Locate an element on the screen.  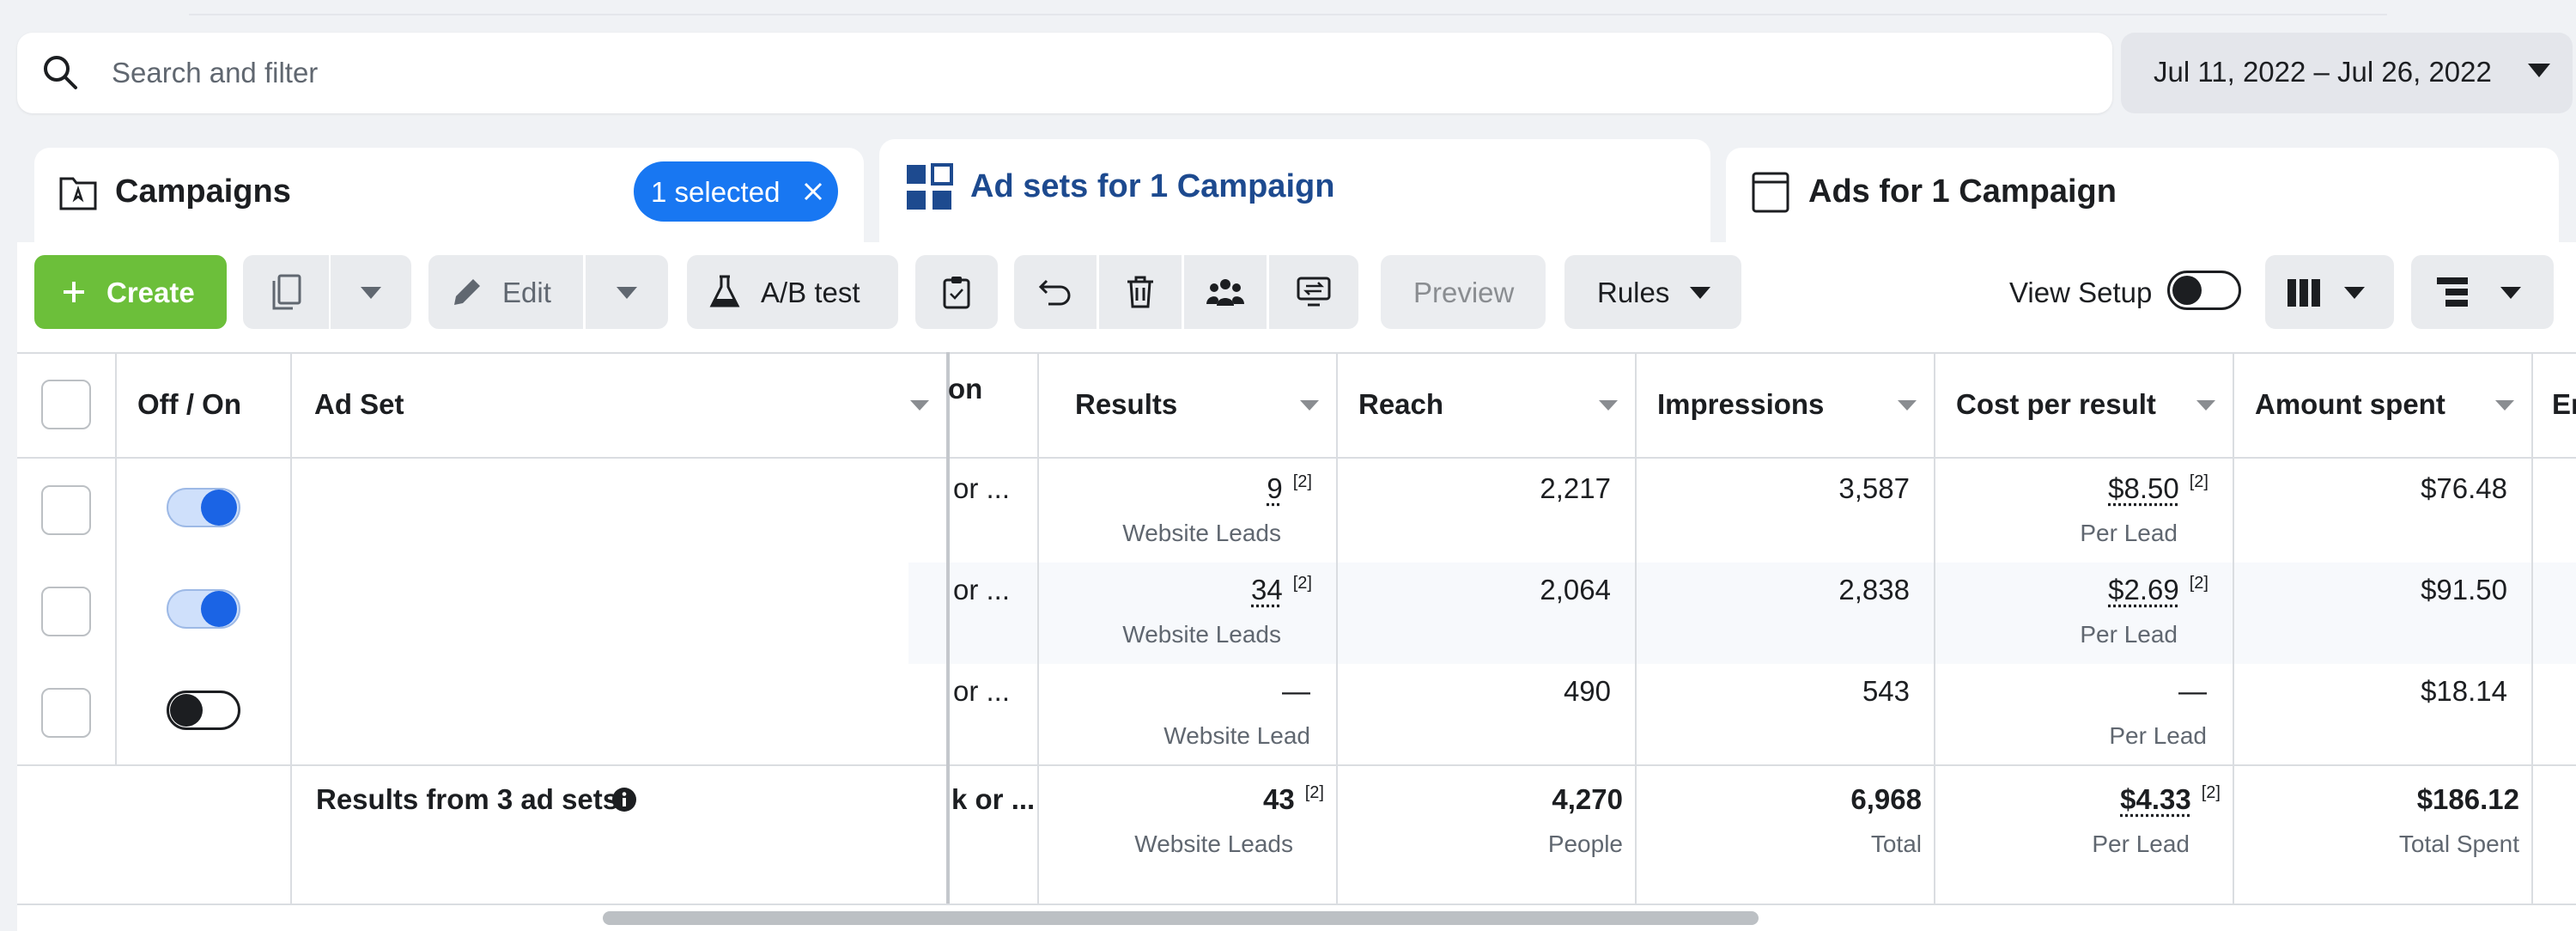
ab-test-label: A/B test is located at coordinates (810, 293).